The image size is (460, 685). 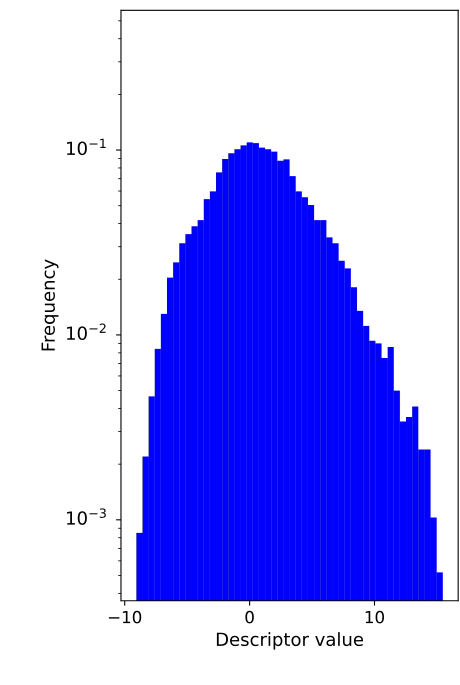 What do you see at coordinates (125, 617) in the screenshot?
I see `x-tick-label: −10` at bounding box center [125, 617].